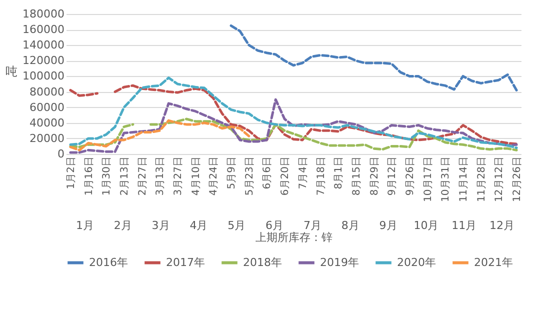  Describe the element at coordinates (108, 262) in the screenshot. I see `legend-label: 2016年` at that location.